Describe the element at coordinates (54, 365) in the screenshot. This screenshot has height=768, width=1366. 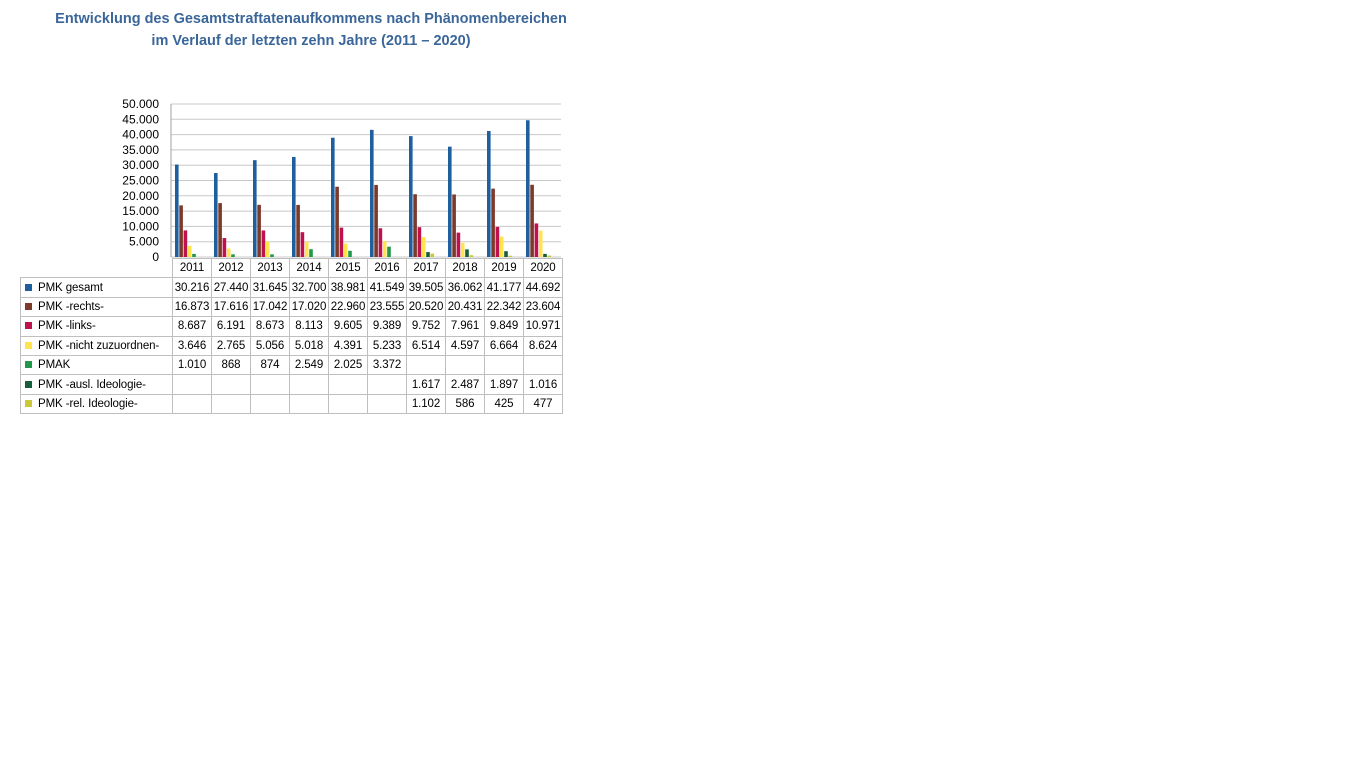
I see `series-name: PMAK` at that location.